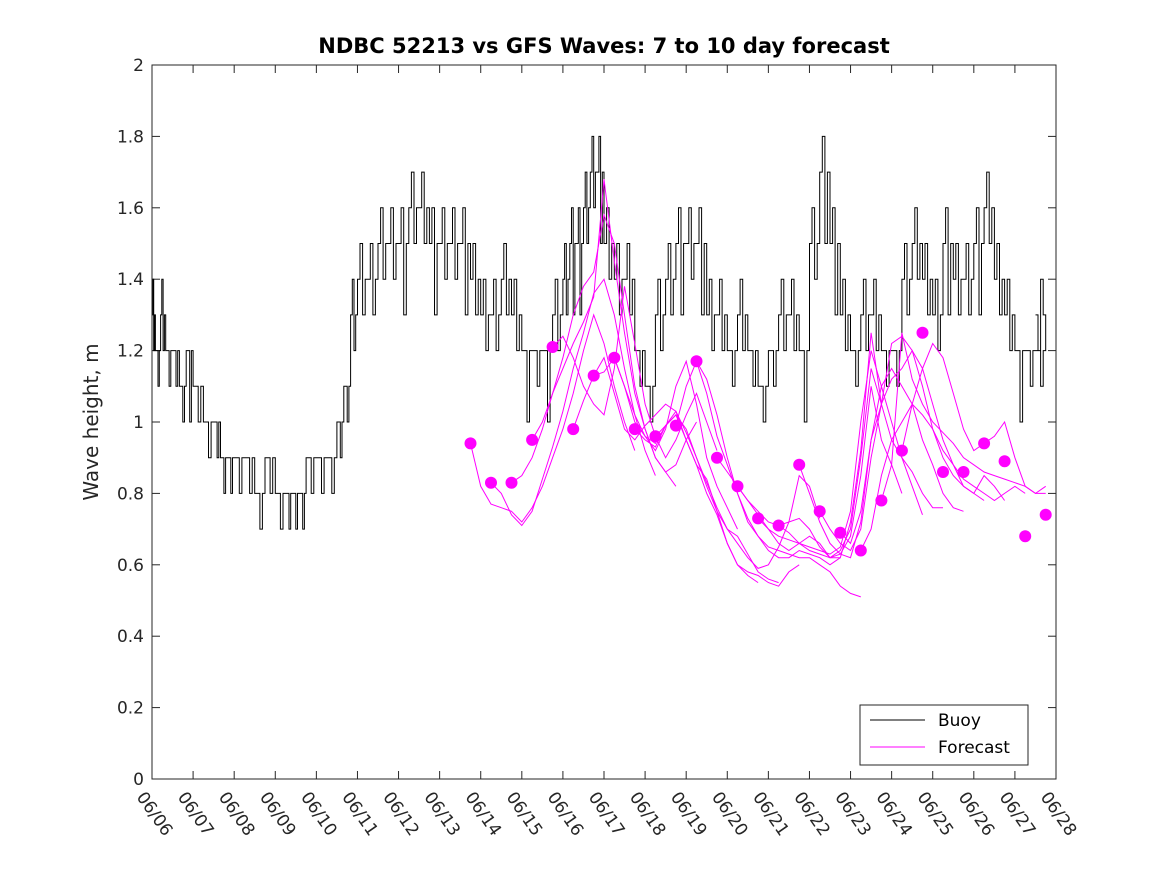 The image size is (1167, 875). I want to click on forecast-markers, so click(758, 441).